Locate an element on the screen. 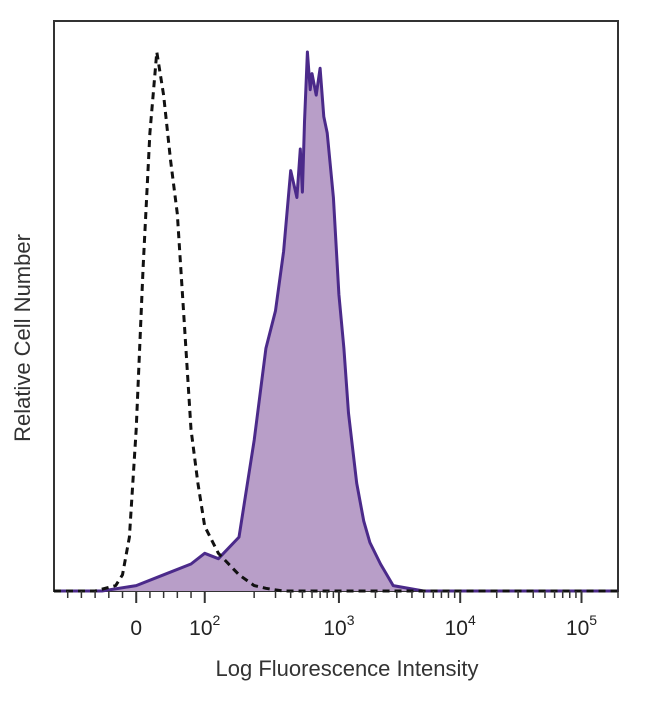 Image resolution: width=650 pixels, height=704 pixels. x-tick-label: 10⁴ is located at coordinates (460, 626).